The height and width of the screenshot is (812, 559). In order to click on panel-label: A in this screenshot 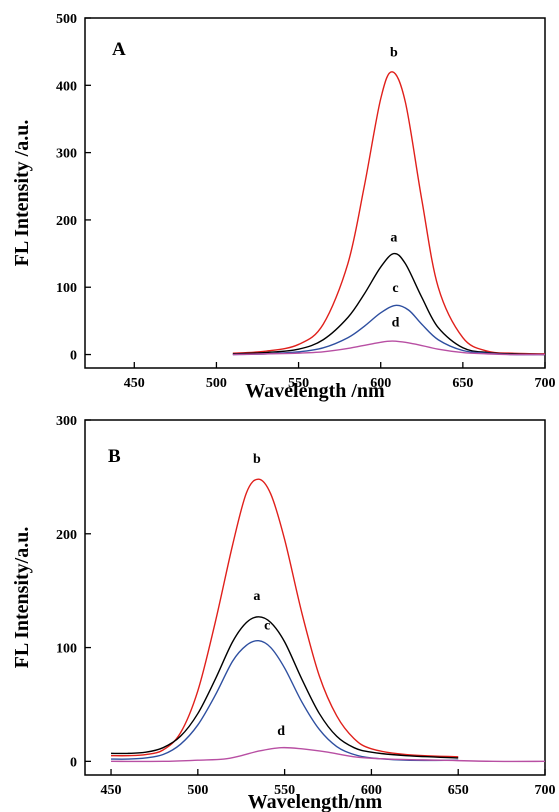, I will do `click(119, 49)`.